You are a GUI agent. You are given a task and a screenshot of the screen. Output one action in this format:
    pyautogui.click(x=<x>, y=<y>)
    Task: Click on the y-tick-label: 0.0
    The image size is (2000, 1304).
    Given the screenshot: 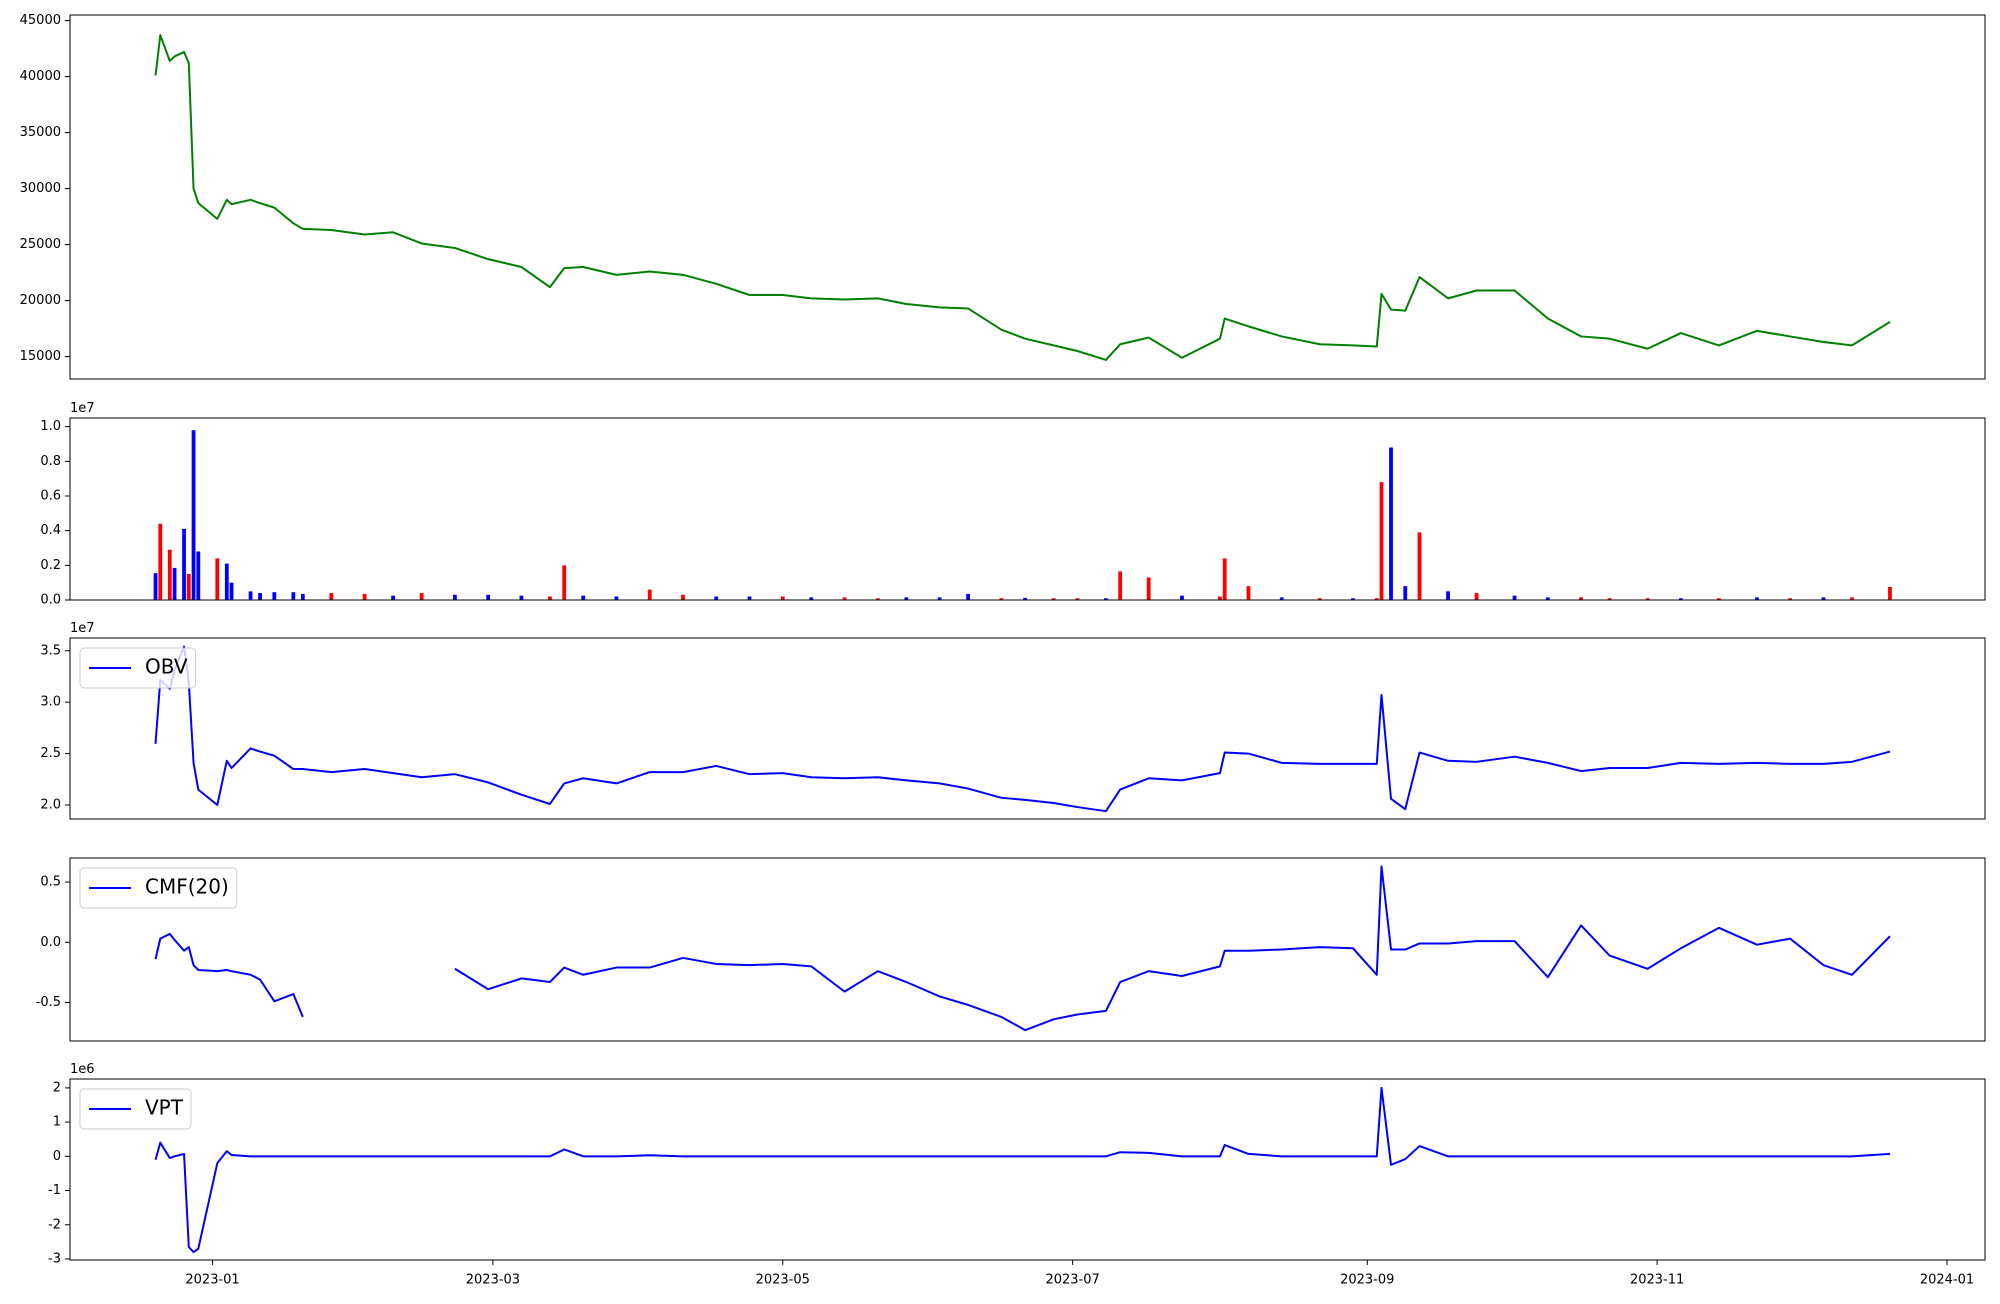 What is the action you would take?
    pyautogui.click(x=50, y=942)
    